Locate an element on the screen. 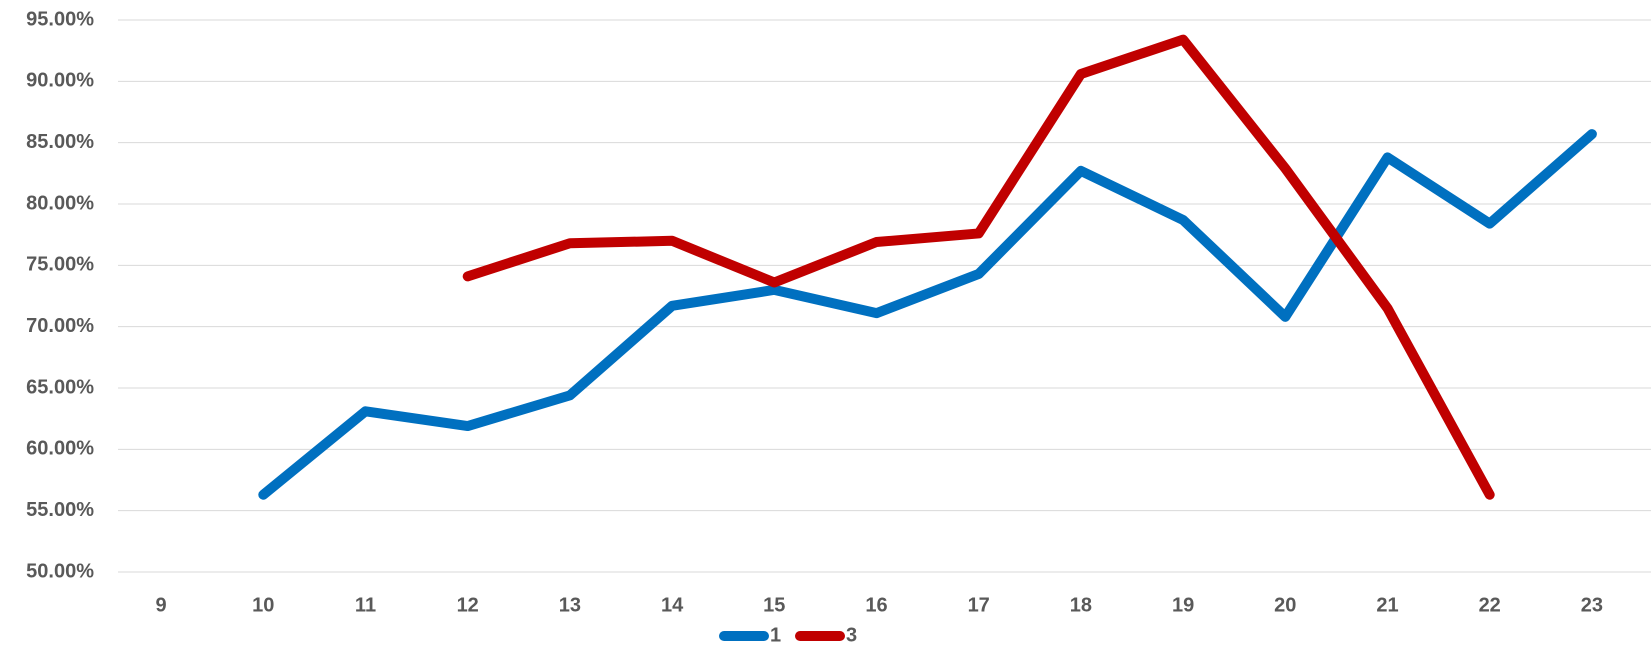  x-tick-label: 17 is located at coordinates (979, 605).